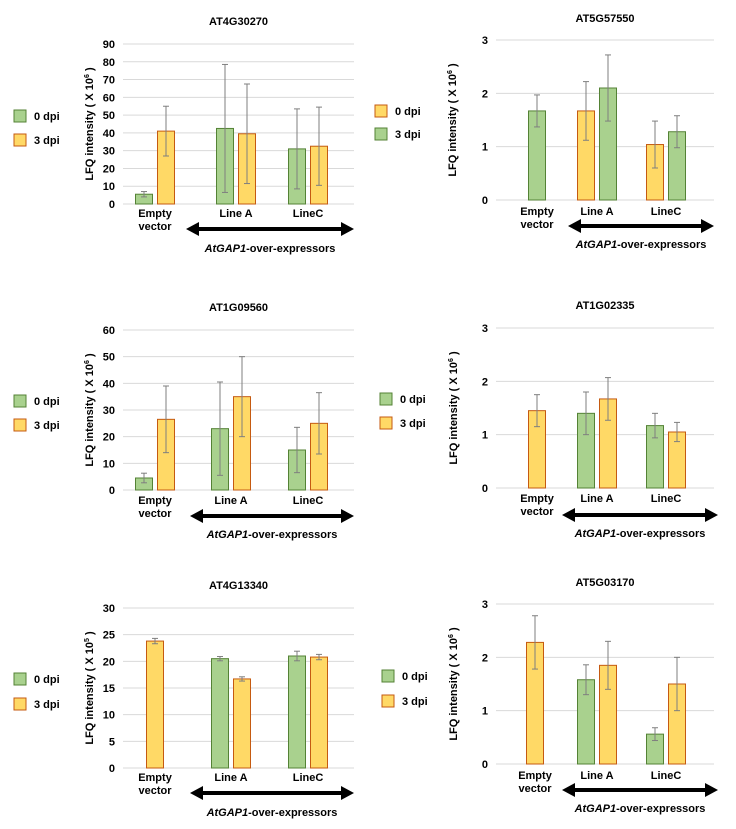 The image size is (736, 829). What do you see at coordinates (109, 116) in the screenshot?
I see `y-tick-label: 50` at bounding box center [109, 116].